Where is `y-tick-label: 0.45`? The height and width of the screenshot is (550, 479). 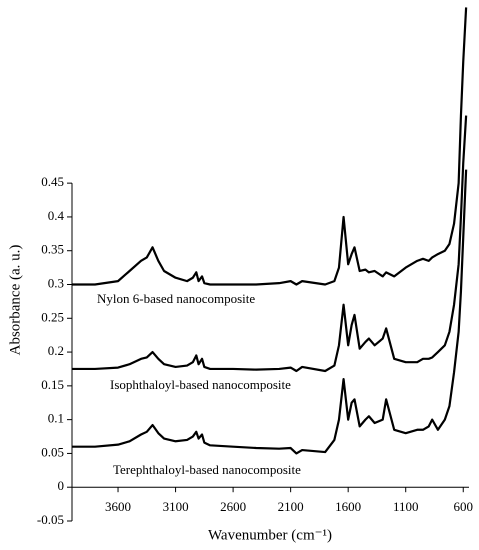
y-tick-label: 0.45 is located at coordinates (52, 181).